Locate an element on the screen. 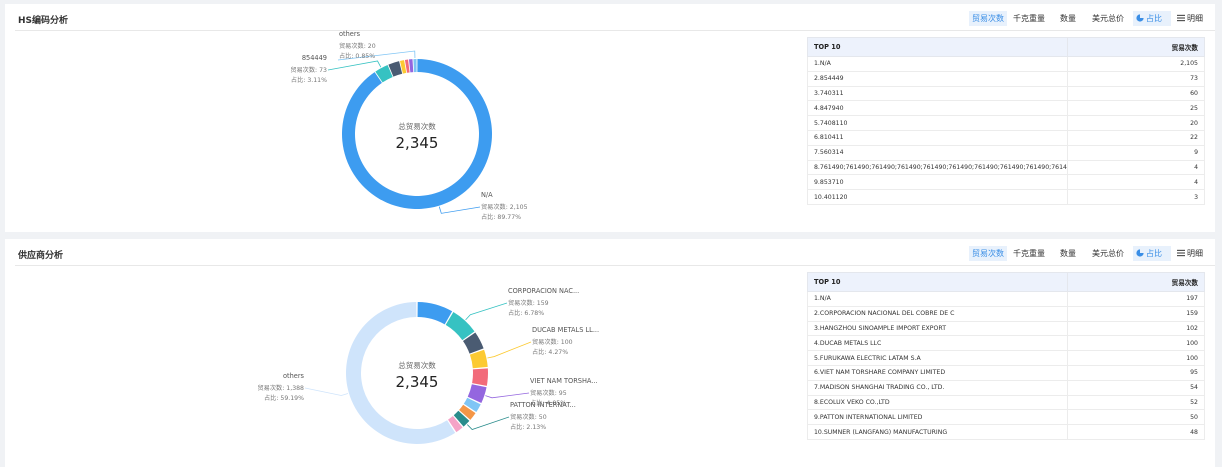 The image size is (1222, 467). table-row: 9.PATTON INTERNATIONAL LIMITED 50 is located at coordinates (1006, 417).